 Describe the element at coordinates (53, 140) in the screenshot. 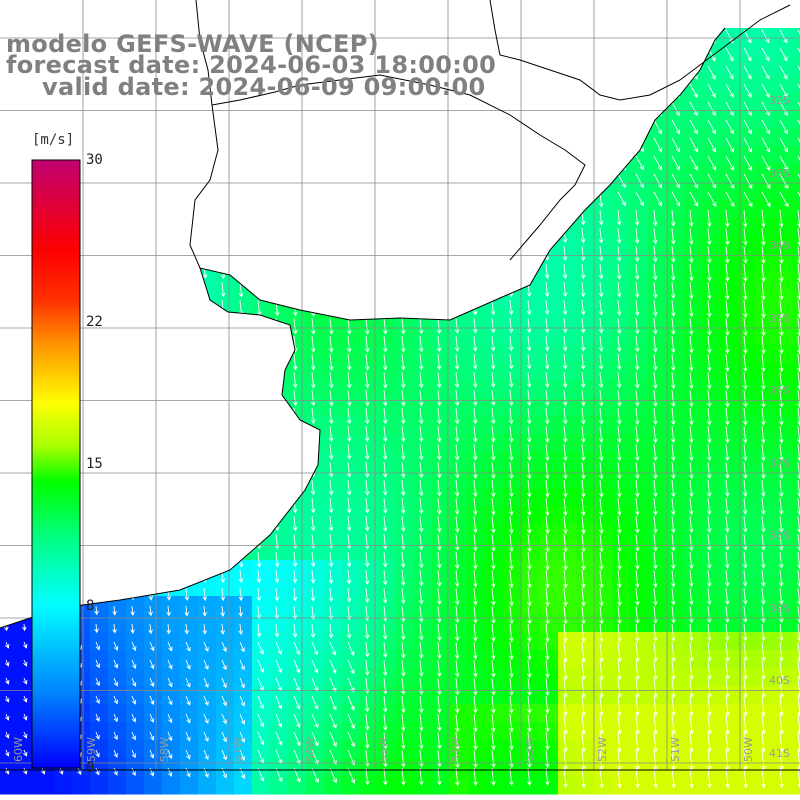

I see `colorbar-unit: [m/s]` at that location.